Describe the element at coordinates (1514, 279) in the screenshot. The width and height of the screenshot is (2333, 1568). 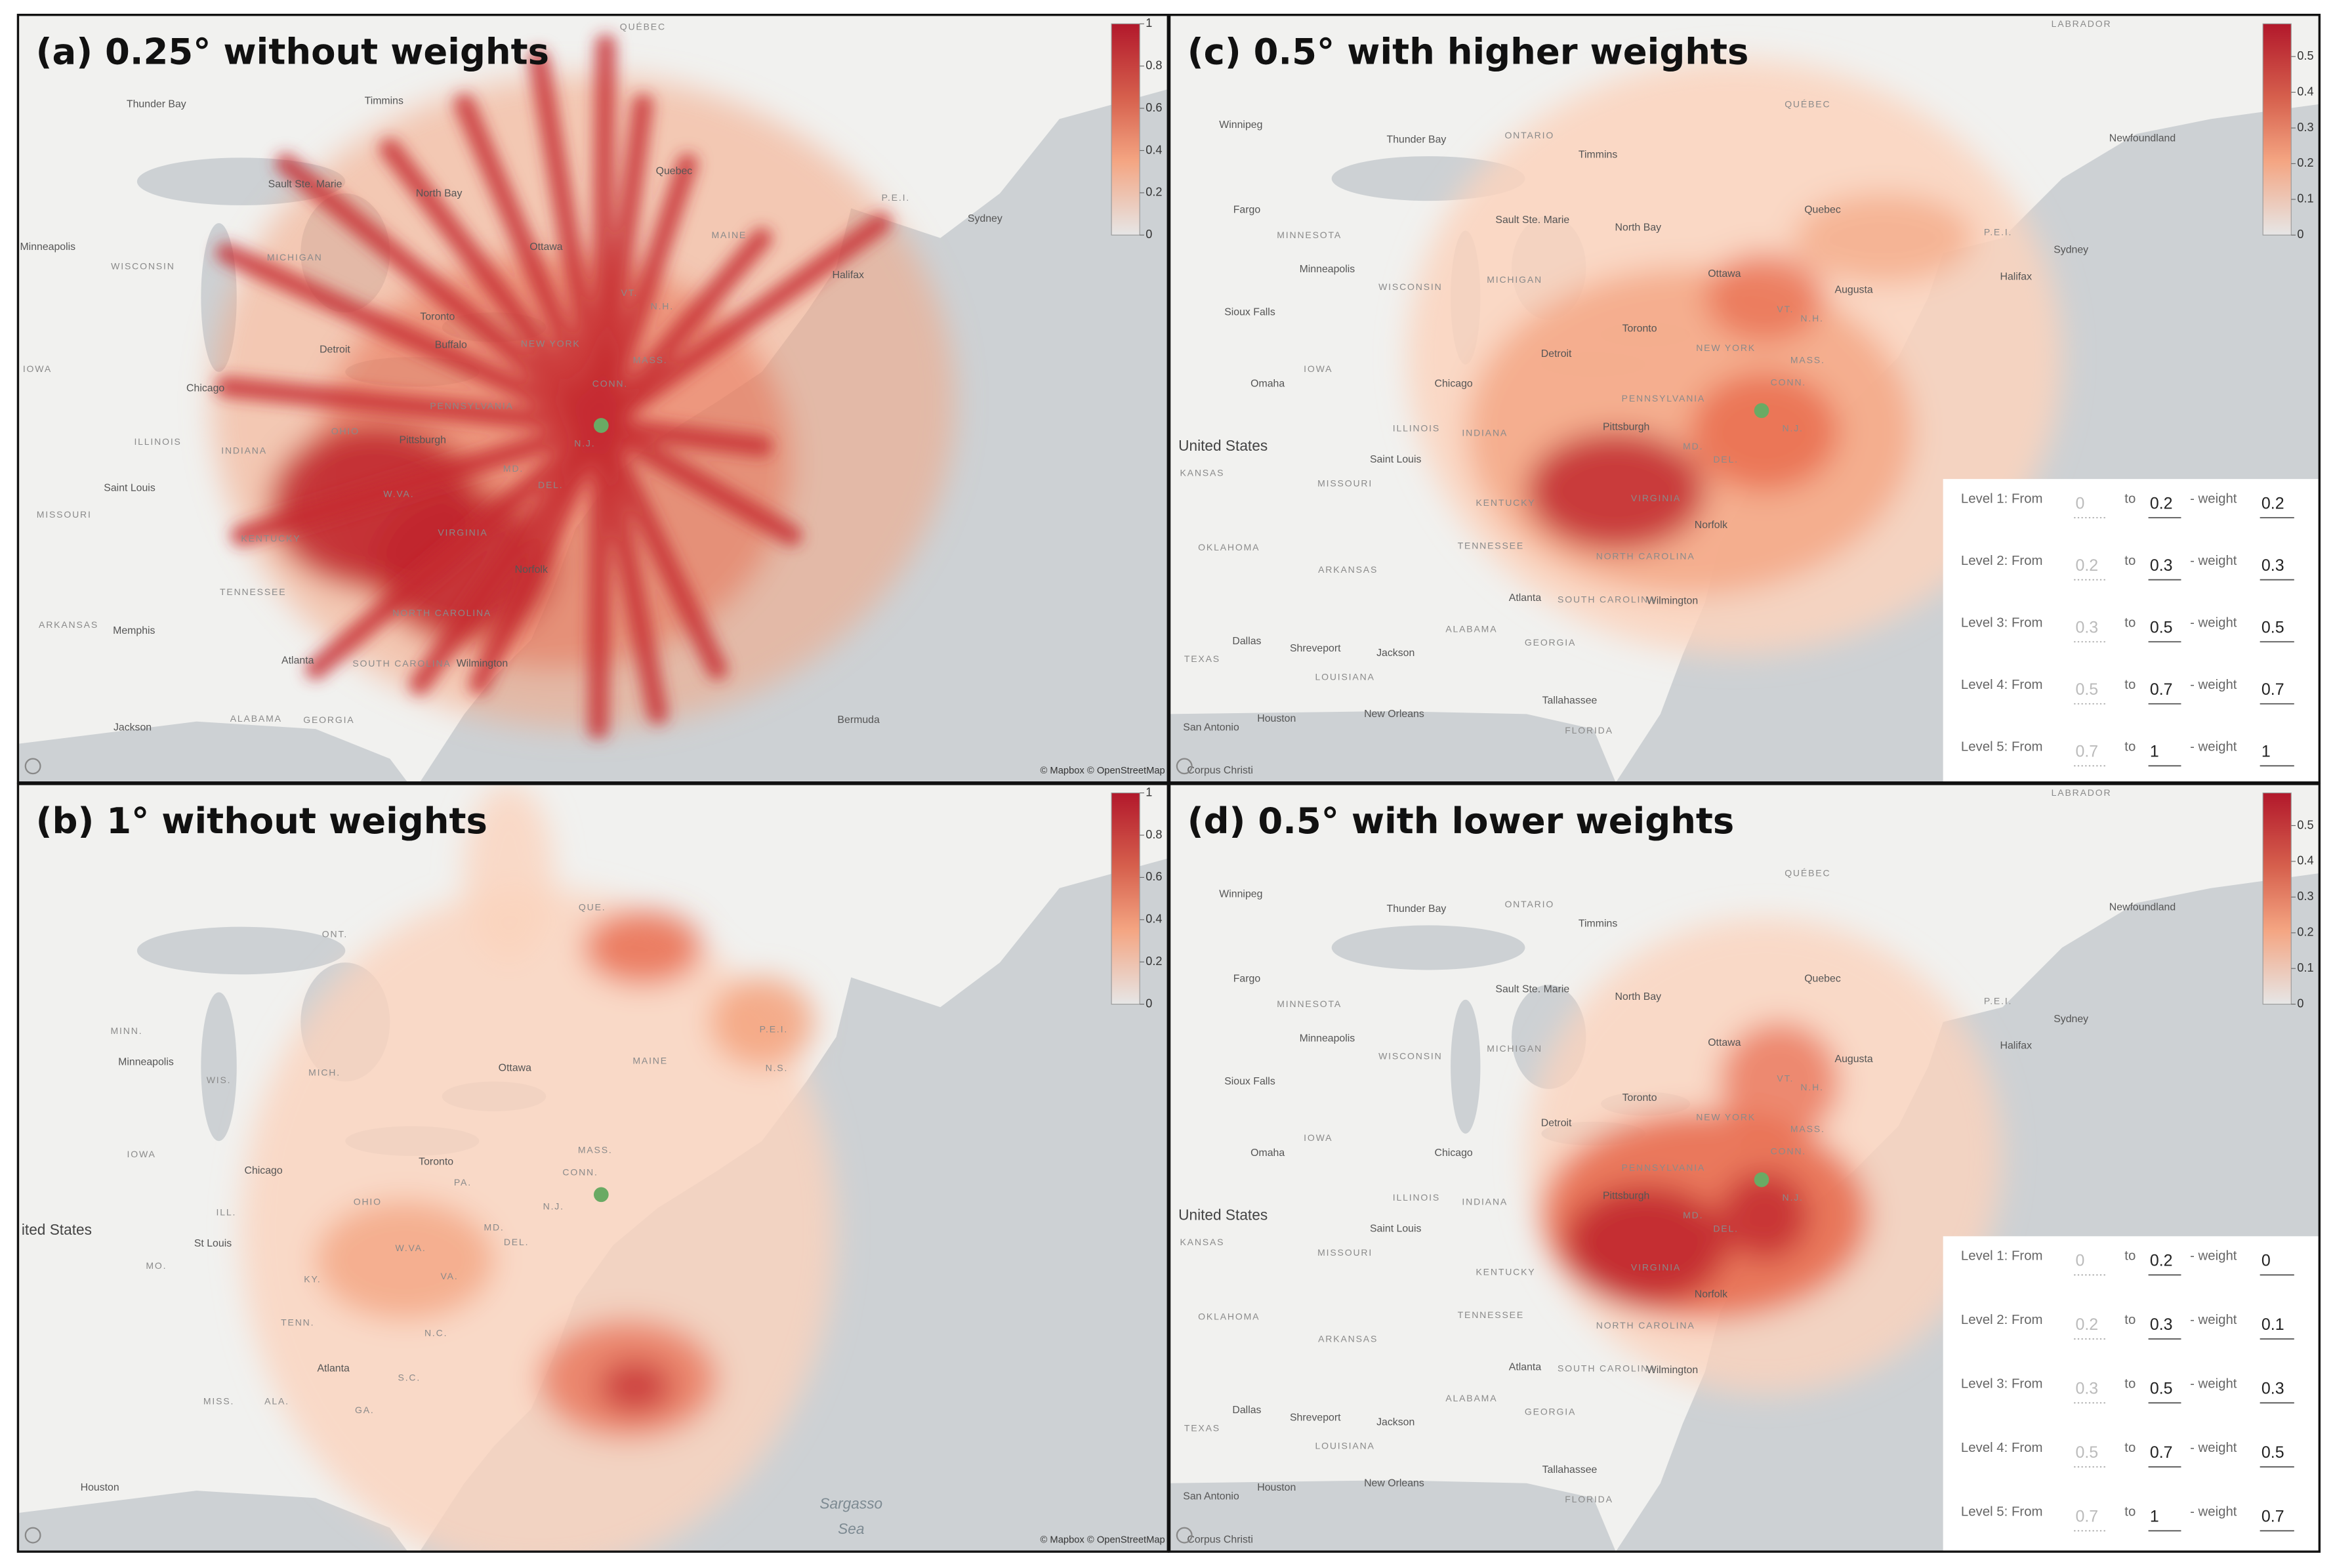
I see `map-label: MICHIGAN` at that location.